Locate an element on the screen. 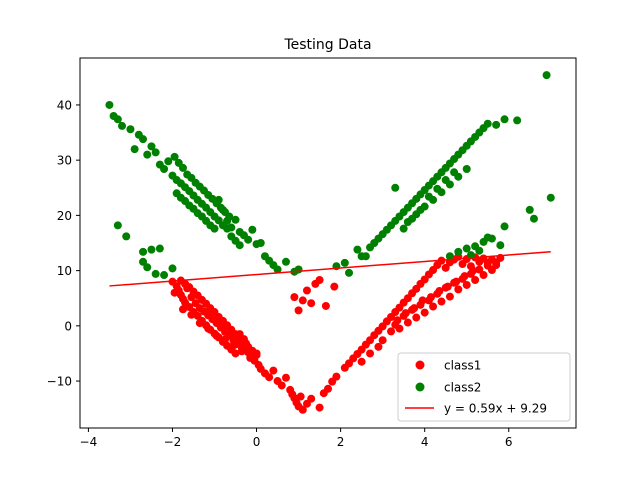 This screenshot has height=480, width=640. legend-label-class1: class1 is located at coordinates (462, 366).